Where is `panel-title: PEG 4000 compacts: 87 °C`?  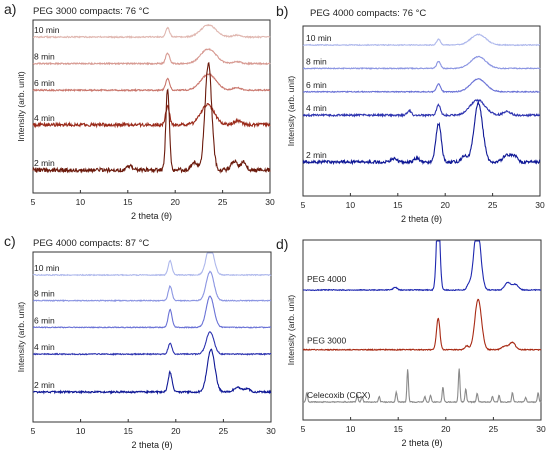 panel-title: PEG 4000 compacts: 87 °C is located at coordinates (91, 243).